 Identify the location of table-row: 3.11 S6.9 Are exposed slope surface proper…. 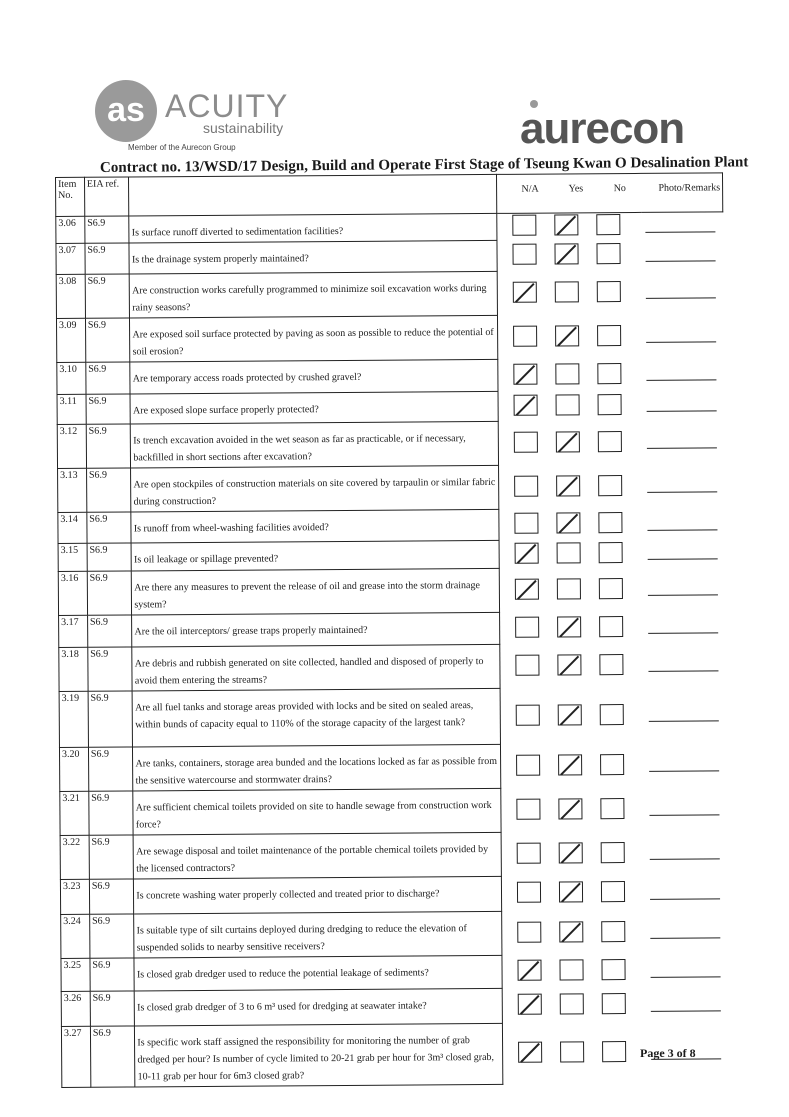
(390, 407).